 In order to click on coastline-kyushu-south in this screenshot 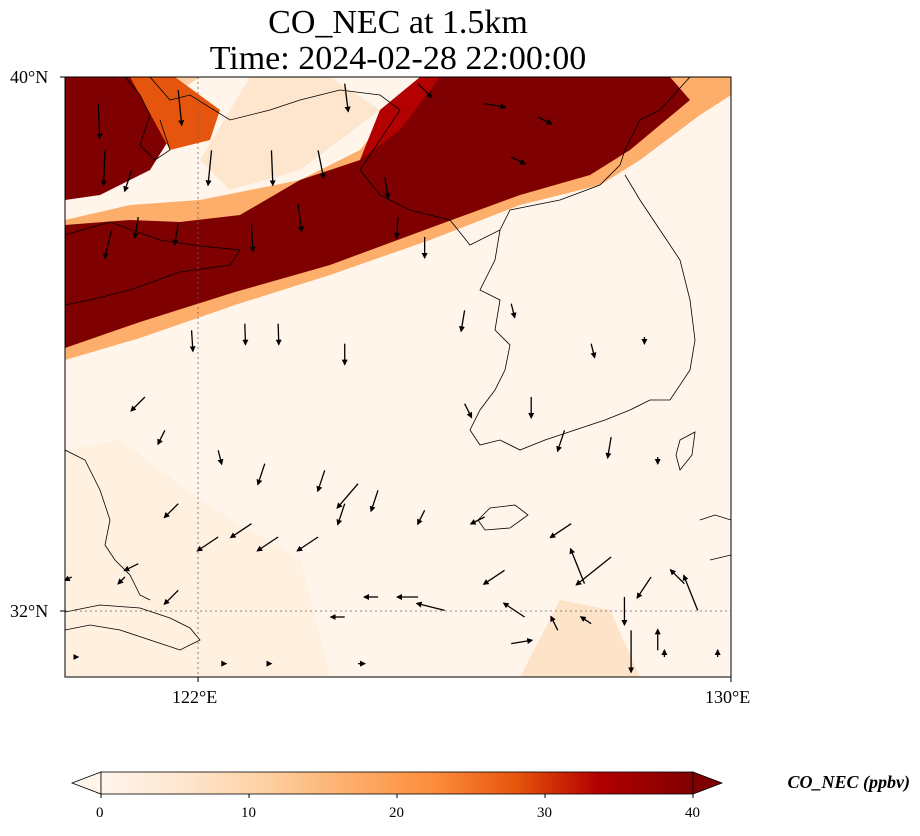, I will do `click(720, 557)`.